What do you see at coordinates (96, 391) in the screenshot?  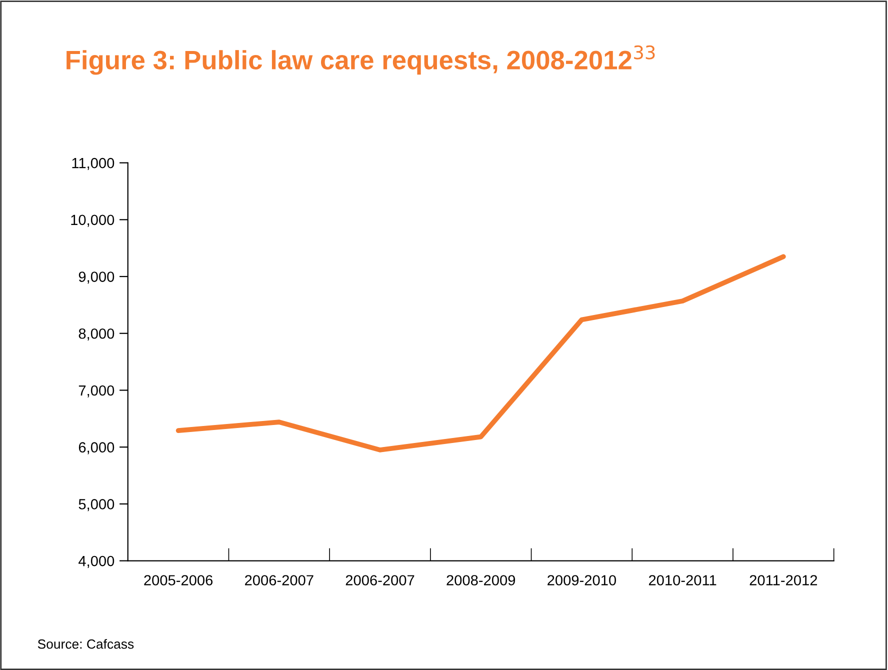 I see `y-tick-label: 7,000` at bounding box center [96, 391].